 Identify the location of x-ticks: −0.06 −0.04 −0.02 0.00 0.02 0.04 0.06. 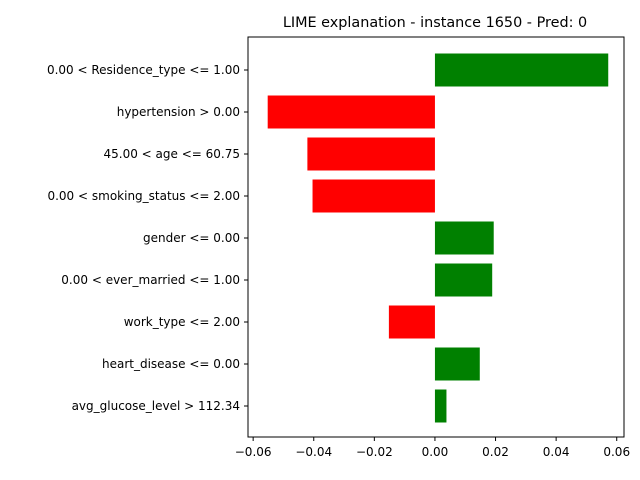
(432, 448).